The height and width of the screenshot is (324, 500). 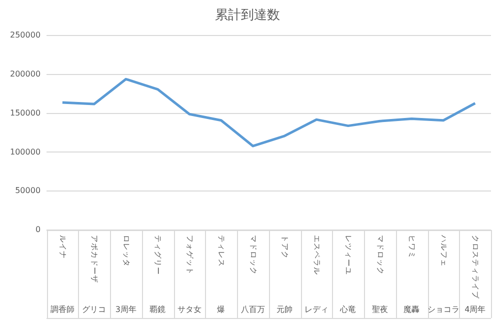 What do you see at coordinates (25, 113) in the screenshot?
I see `y-tick-label: 150000` at bounding box center [25, 113].